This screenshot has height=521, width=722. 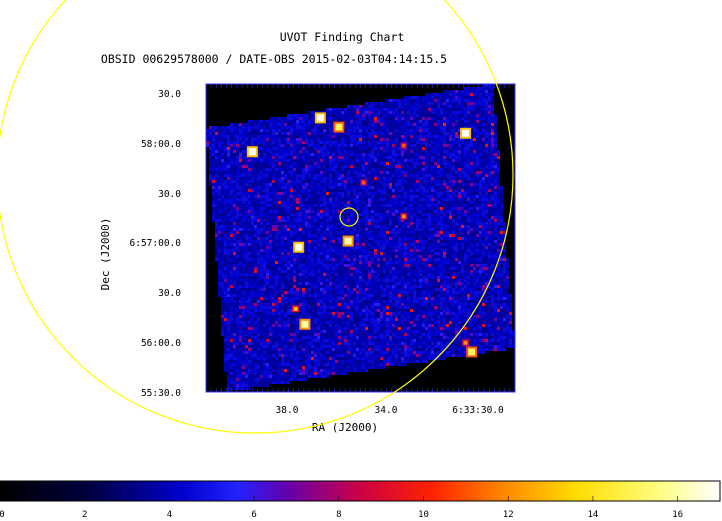 What do you see at coordinates (161, 393) in the screenshot?
I see `y-tick-label: 55:30.0` at bounding box center [161, 393].